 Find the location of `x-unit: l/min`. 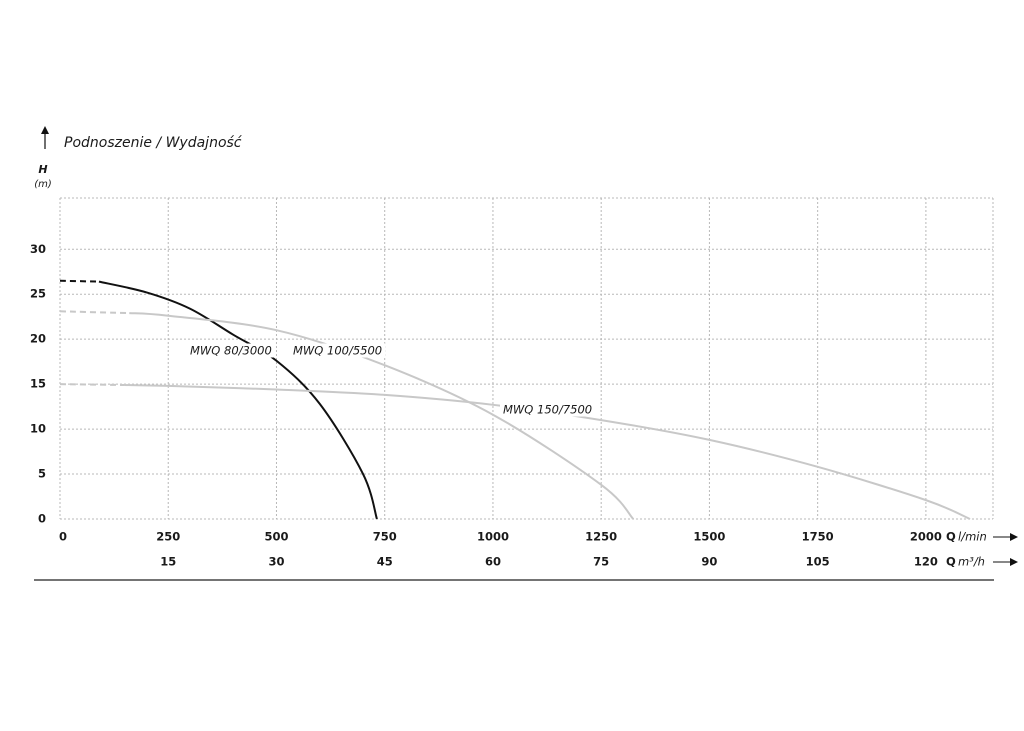

x-unit: l/min is located at coordinates (972, 537).